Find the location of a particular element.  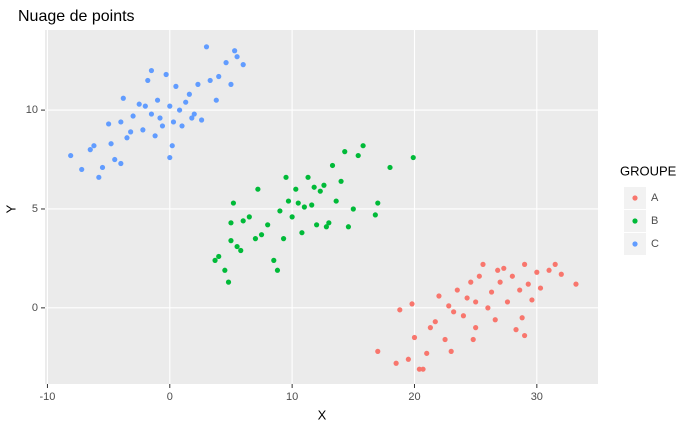

legend-label: B is located at coordinates (654, 221).